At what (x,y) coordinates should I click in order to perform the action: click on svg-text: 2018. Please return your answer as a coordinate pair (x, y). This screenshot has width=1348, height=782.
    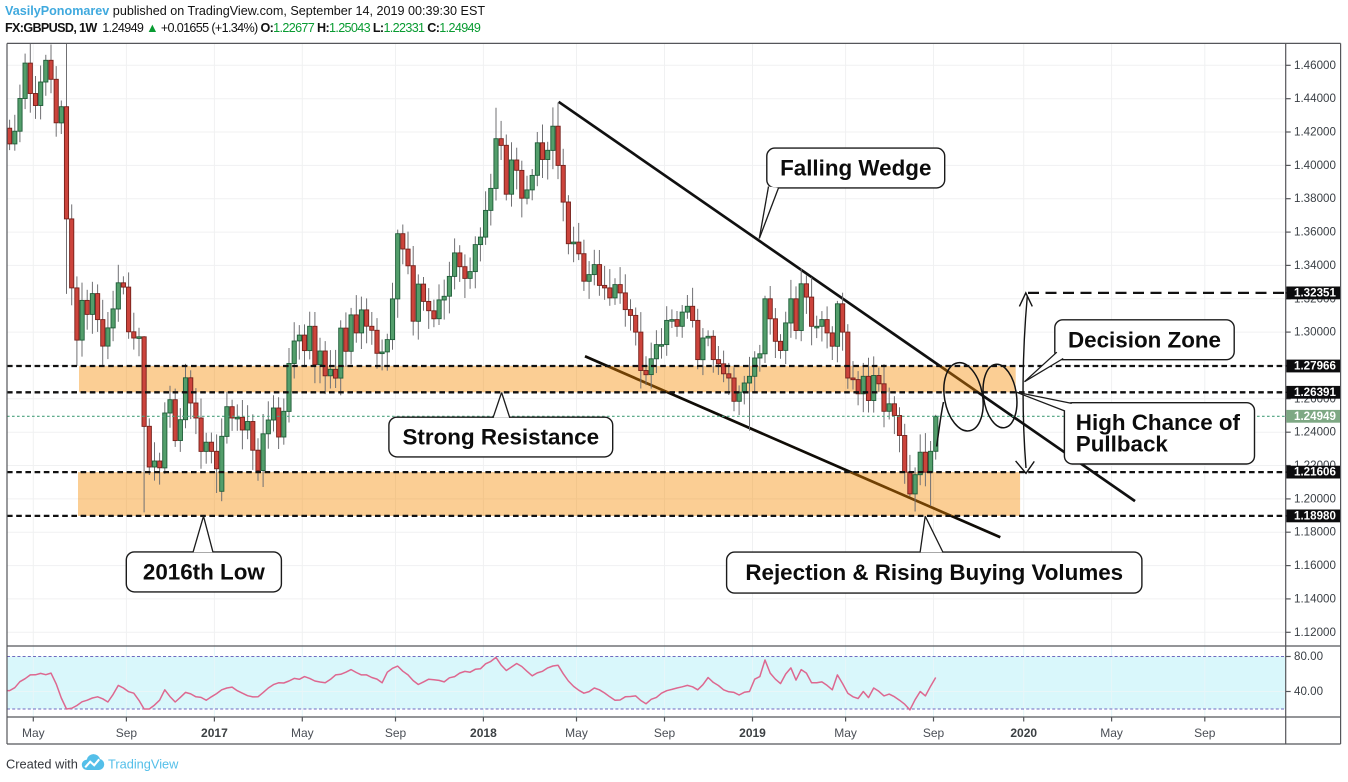
    Looking at the image, I should click on (483, 733).